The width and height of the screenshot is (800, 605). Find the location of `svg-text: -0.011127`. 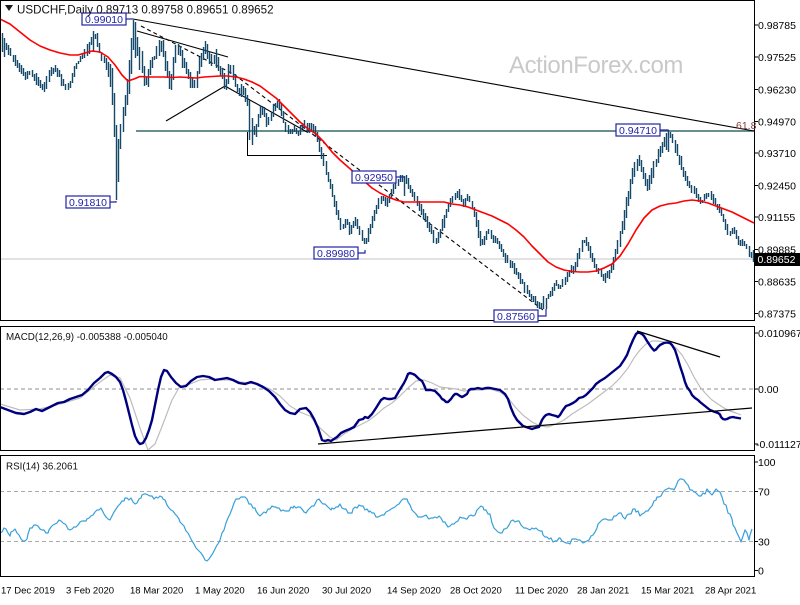

svg-text: -0.011127 is located at coordinates (778, 445).